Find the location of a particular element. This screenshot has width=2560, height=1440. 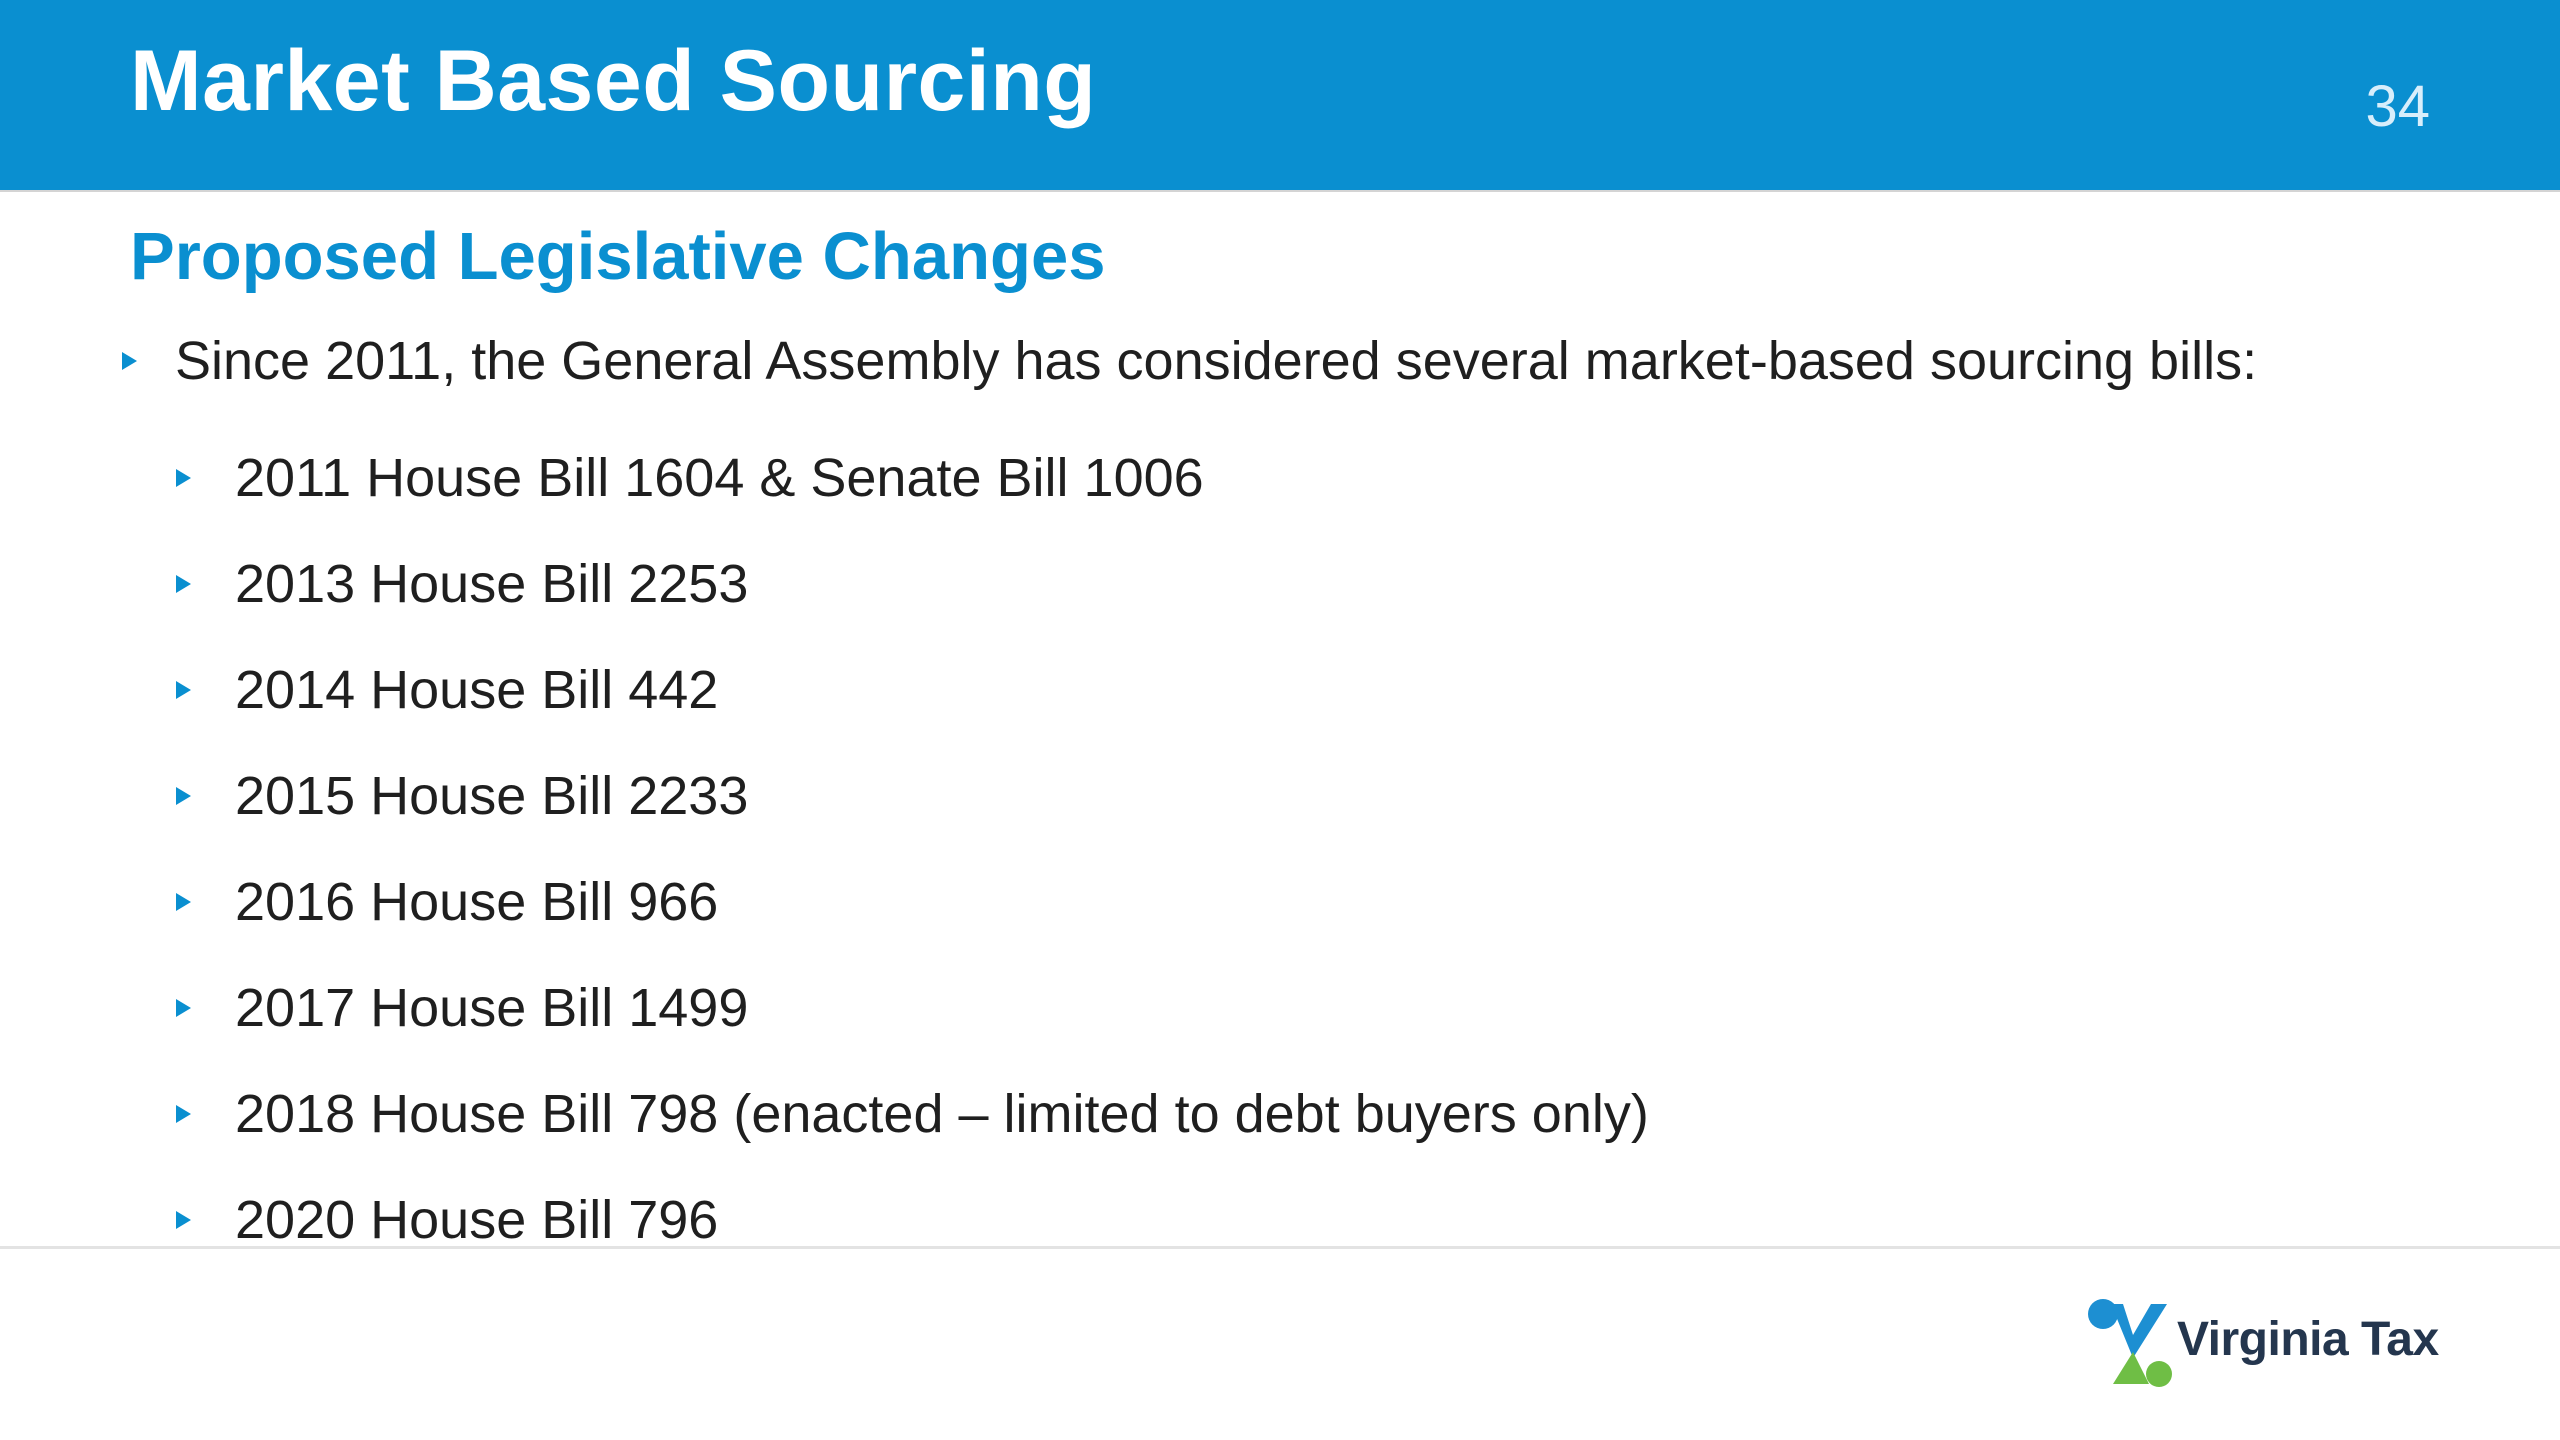

footer-divider is located at coordinates (1280, 1247).